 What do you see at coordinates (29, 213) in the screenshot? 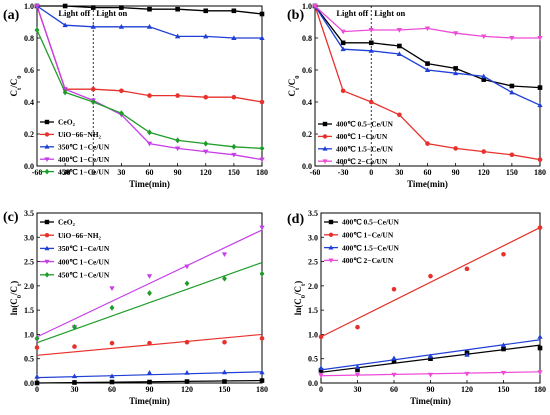
I see `y-tick-label: 3.5` at bounding box center [29, 213].